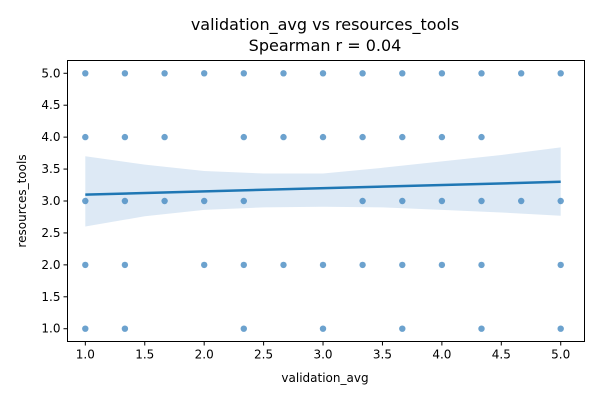 The image size is (600, 400). Describe the element at coordinates (50, 105) in the screenshot. I see `y-tick-label: 4.5` at that location.